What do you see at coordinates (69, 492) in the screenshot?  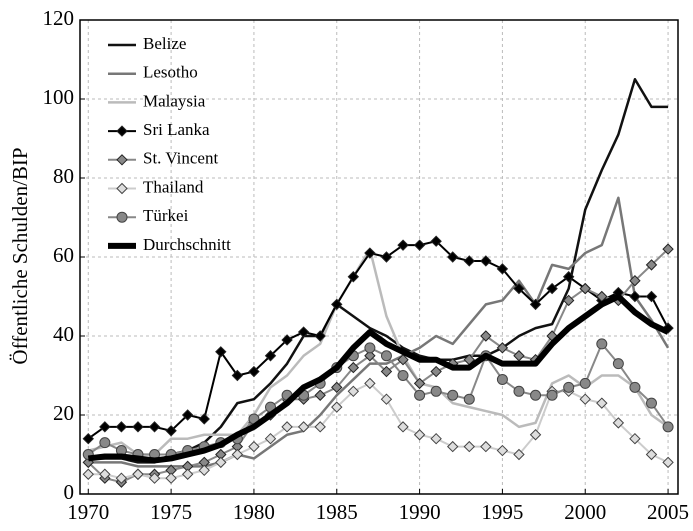 I see `y-tick-label: 0` at bounding box center [69, 492].